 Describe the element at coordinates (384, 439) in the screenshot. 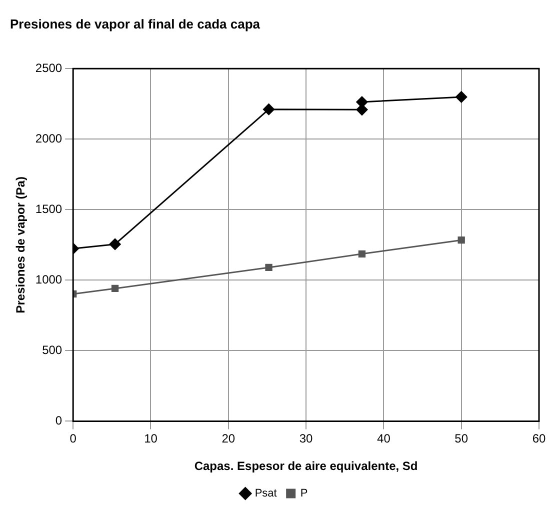

I see `x-tick-label: 40` at that location.